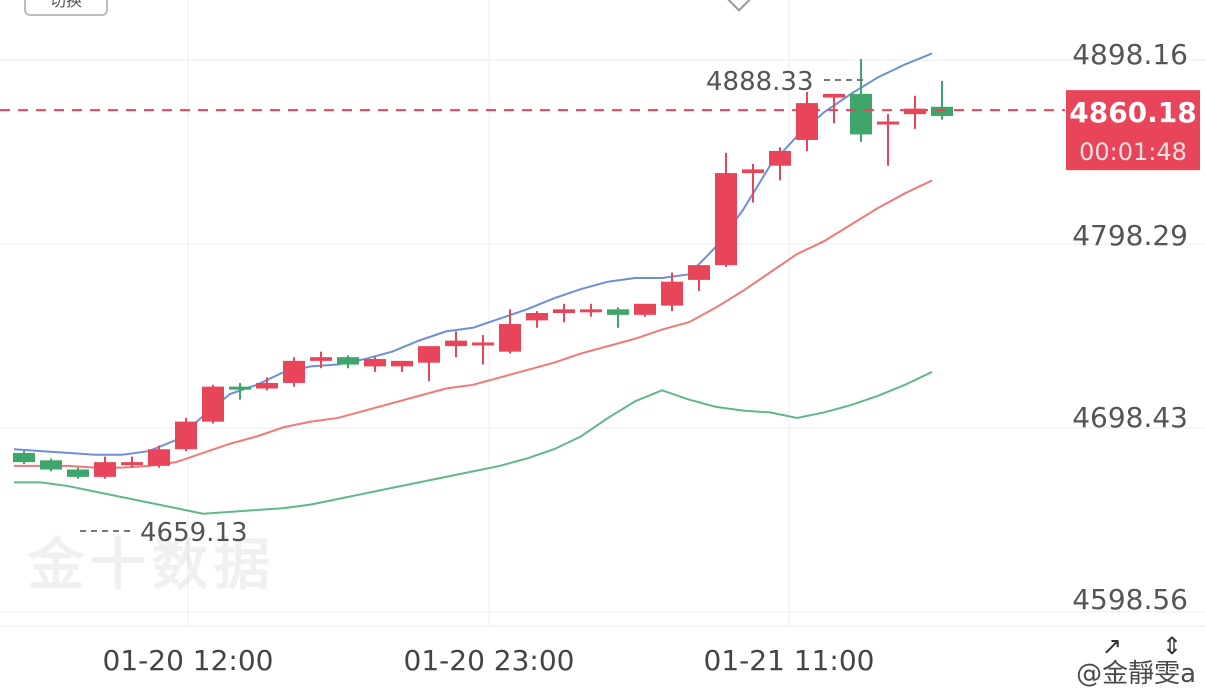 The width and height of the screenshot is (1206, 700). What do you see at coordinates (1111, 646) in the screenshot?
I see `expand-icon: ↗` at bounding box center [1111, 646].